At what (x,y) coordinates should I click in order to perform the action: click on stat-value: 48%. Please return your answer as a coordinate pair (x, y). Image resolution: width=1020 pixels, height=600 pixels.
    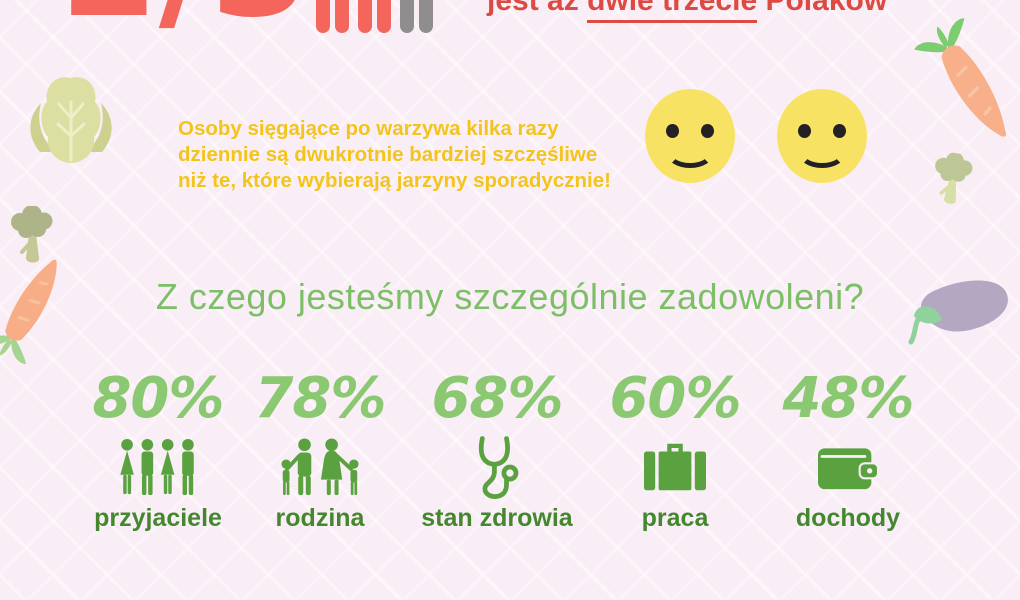
    Looking at the image, I should click on (848, 398).